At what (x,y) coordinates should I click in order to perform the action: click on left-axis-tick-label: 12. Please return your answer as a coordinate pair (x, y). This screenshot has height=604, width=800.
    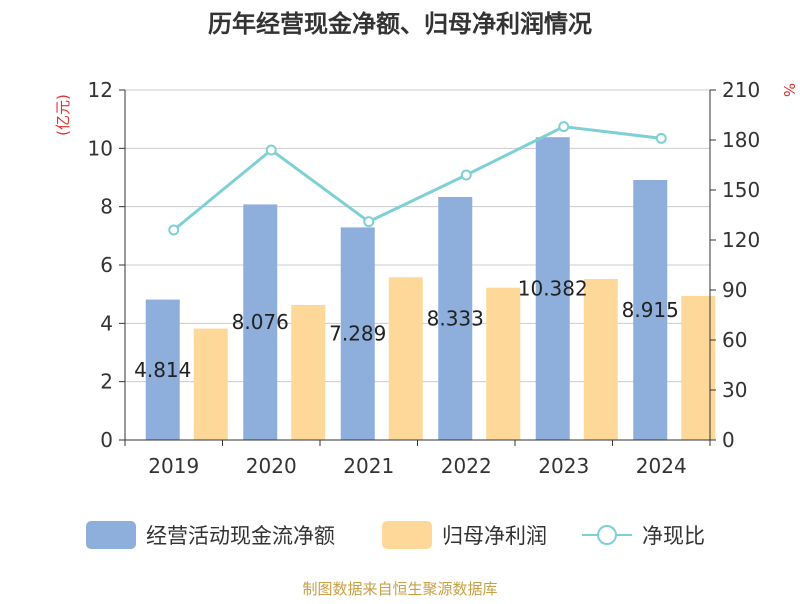
    Looking at the image, I should click on (100, 90).